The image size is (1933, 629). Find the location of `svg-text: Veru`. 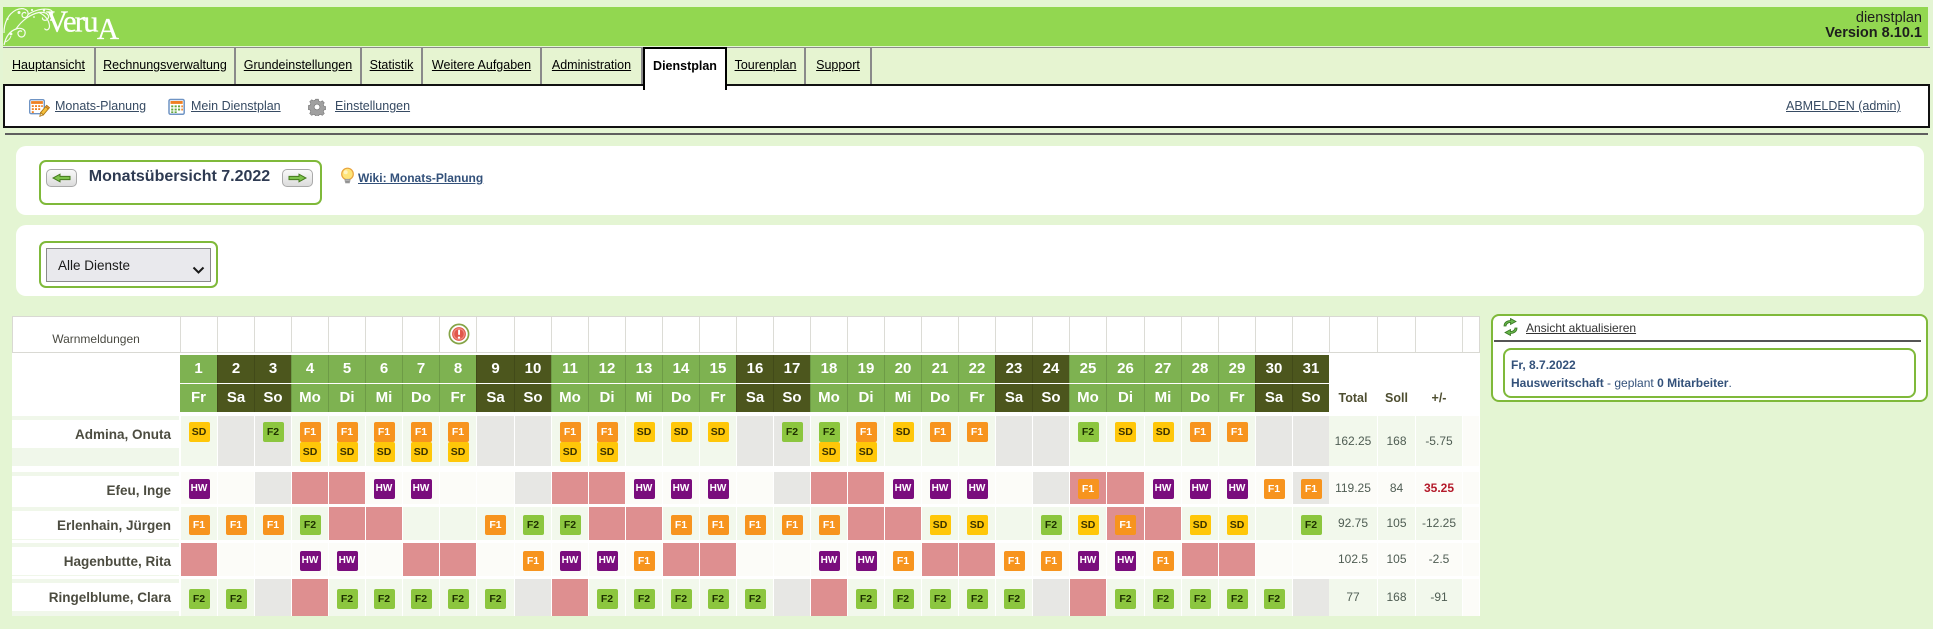

svg-text: Veru is located at coordinates (72, 22).